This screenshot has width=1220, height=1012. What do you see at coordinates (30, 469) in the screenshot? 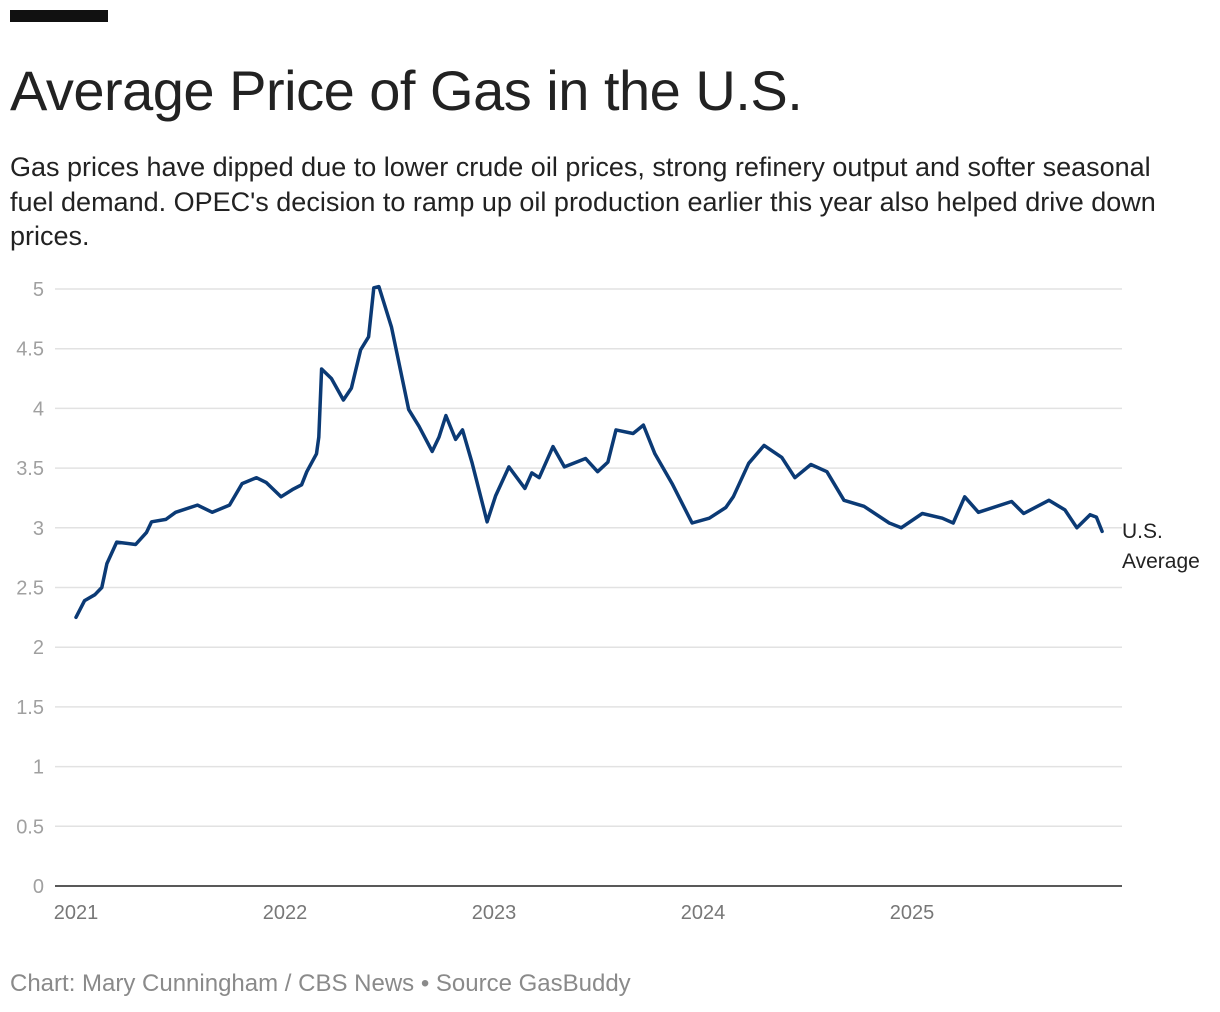
I see `y-tick-label: 3.5` at bounding box center [30, 469].